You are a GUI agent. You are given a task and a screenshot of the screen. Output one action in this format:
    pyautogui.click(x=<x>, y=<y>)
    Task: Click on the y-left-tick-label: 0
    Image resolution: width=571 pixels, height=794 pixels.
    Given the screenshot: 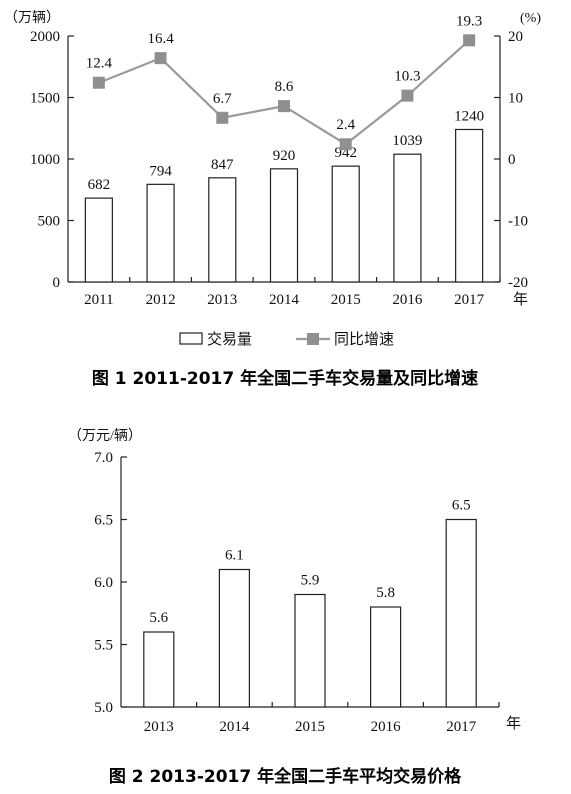 What is the action you would take?
    pyautogui.click(x=57, y=283)
    